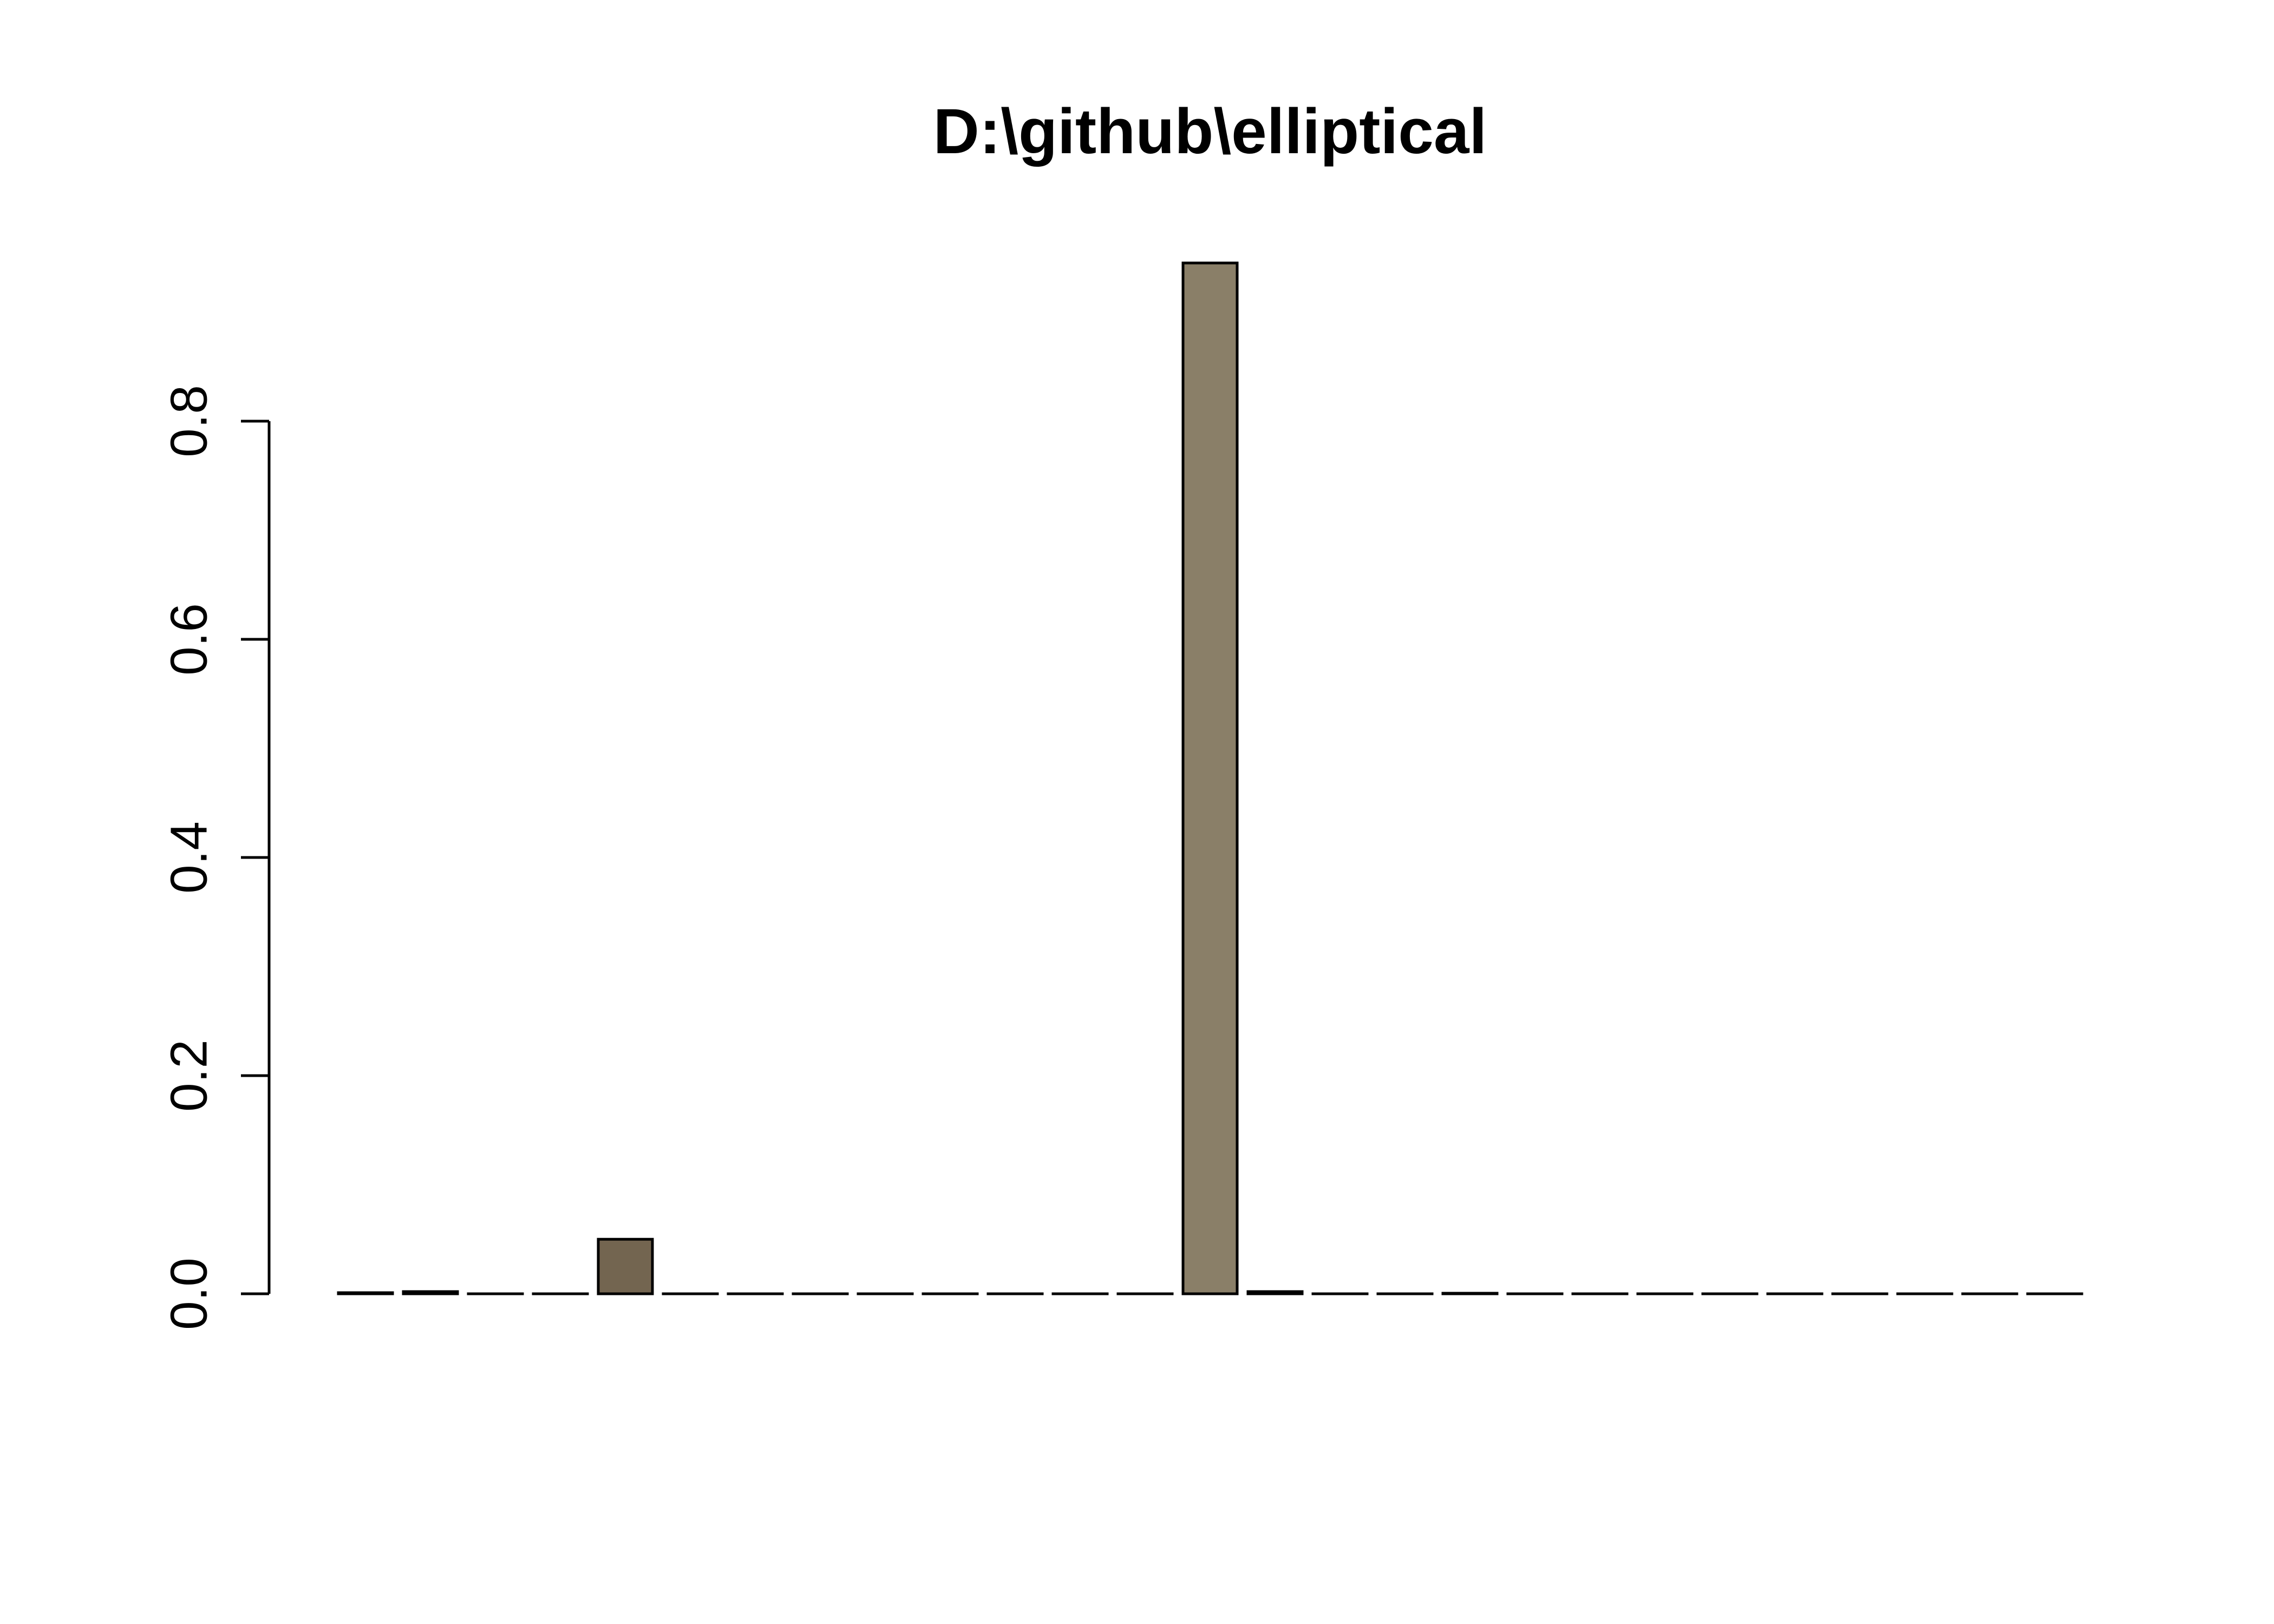  What do you see at coordinates (189, 1294) in the screenshot?
I see `y-tick-label: 0.0` at bounding box center [189, 1294].